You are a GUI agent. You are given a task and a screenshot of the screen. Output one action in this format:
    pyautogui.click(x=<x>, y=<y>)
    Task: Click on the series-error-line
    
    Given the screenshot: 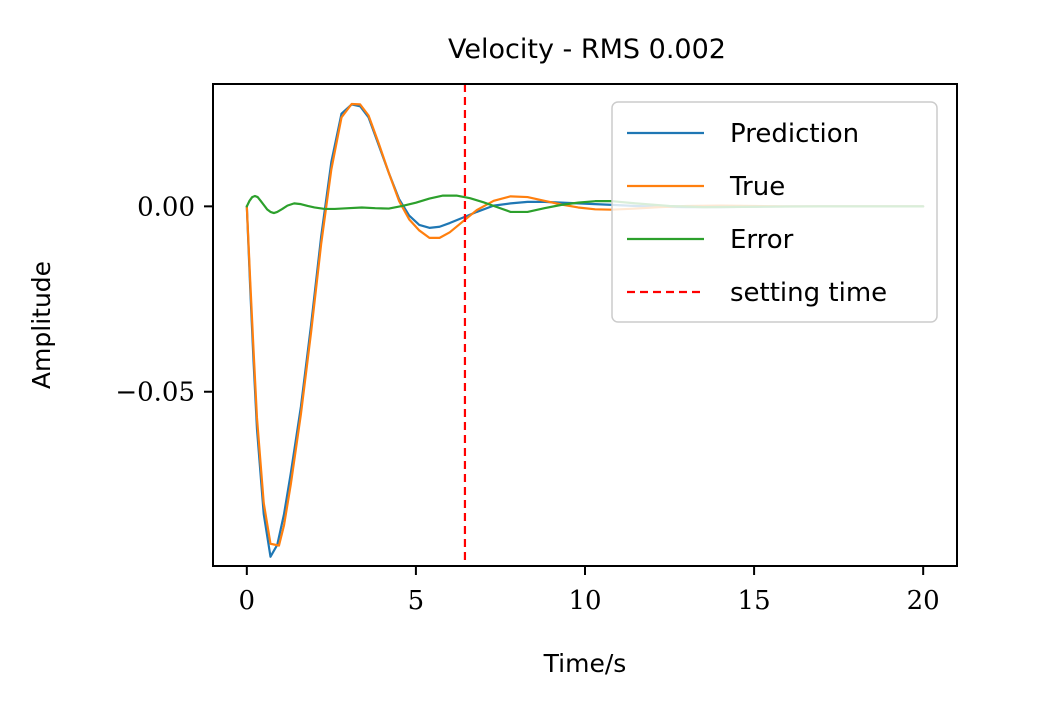 What is the action you would take?
    pyautogui.click(x=585, y=204)
    